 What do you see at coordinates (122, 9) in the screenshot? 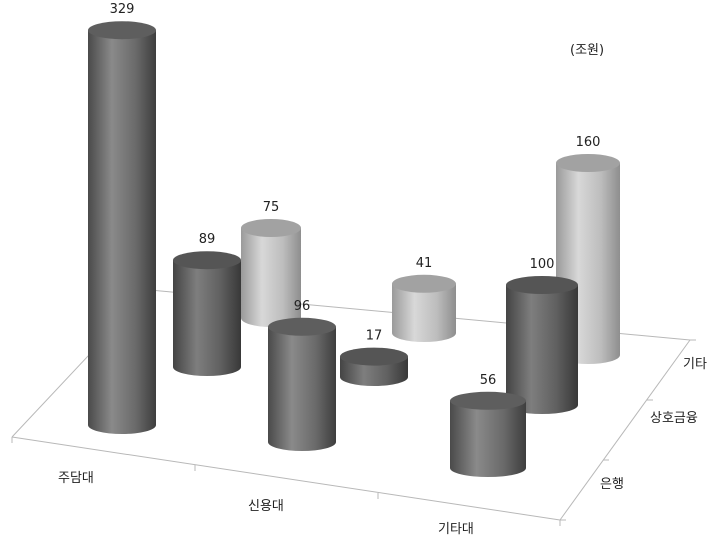
I see `data-label-0-0: 329` at bounding box center [122, 9].